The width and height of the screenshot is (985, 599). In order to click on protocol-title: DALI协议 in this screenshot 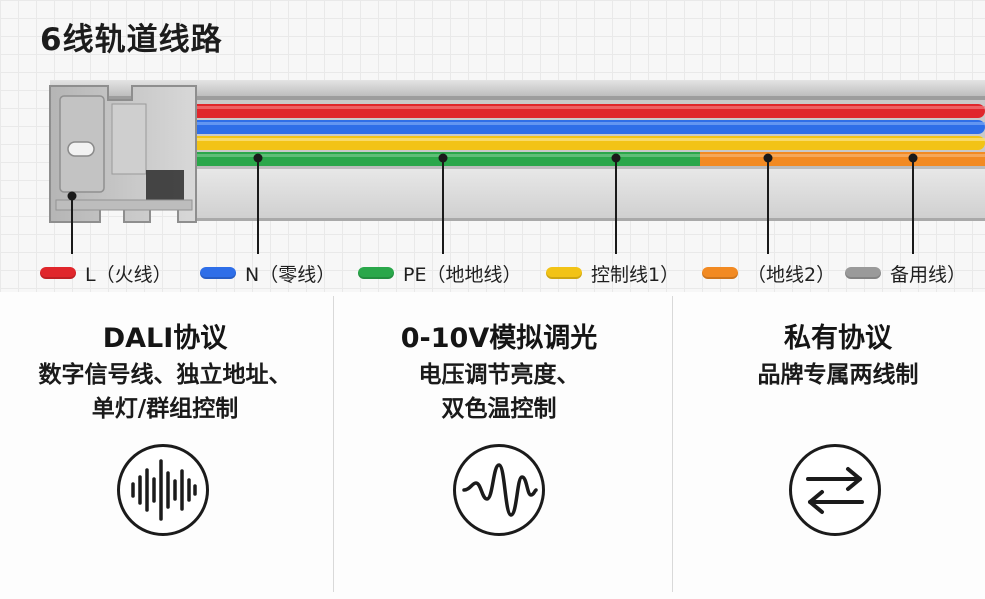, I will do `click(165, 338)`.